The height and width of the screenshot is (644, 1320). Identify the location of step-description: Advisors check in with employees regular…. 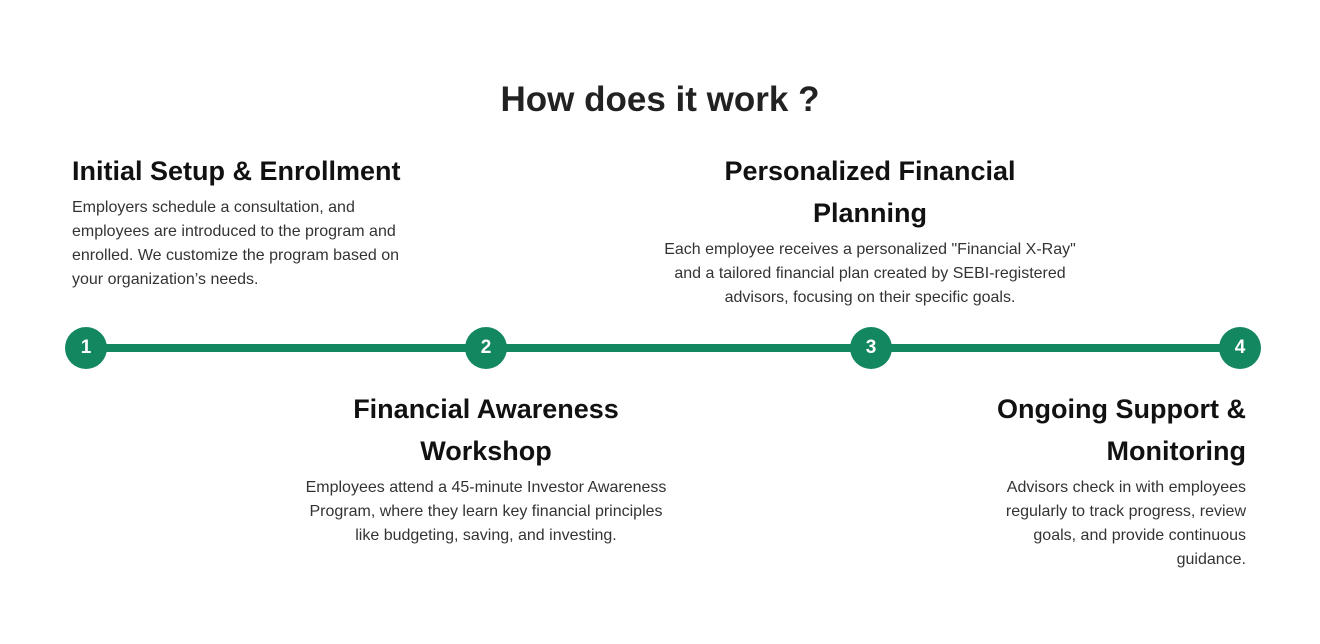
(1125, 523).